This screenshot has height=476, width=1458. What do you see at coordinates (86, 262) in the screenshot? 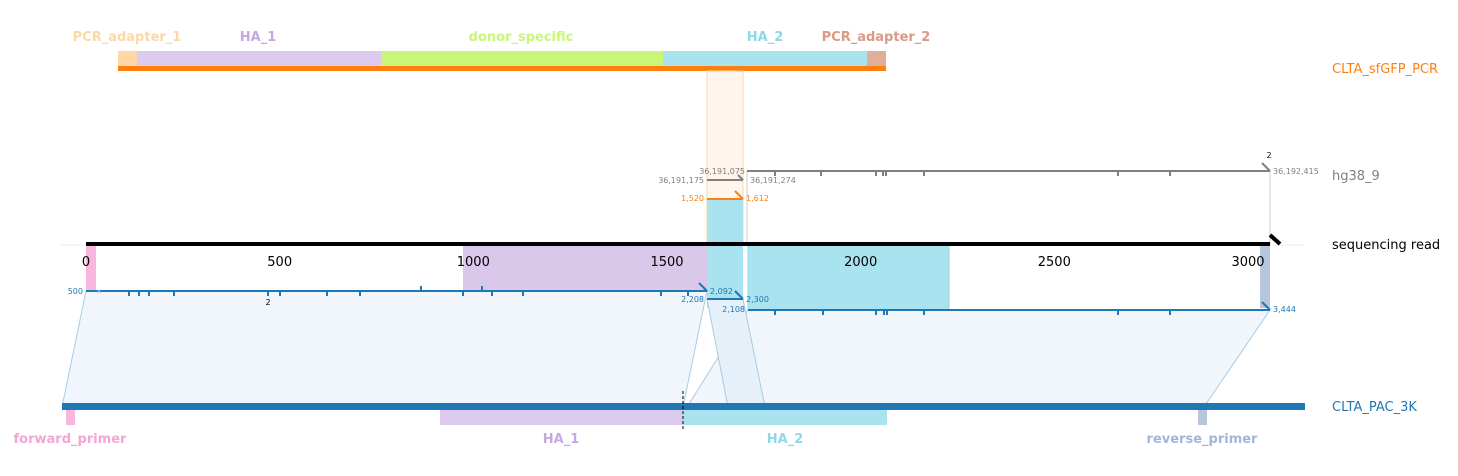
I see `axis-tick-label: 0` at bounding box center [86, 262].